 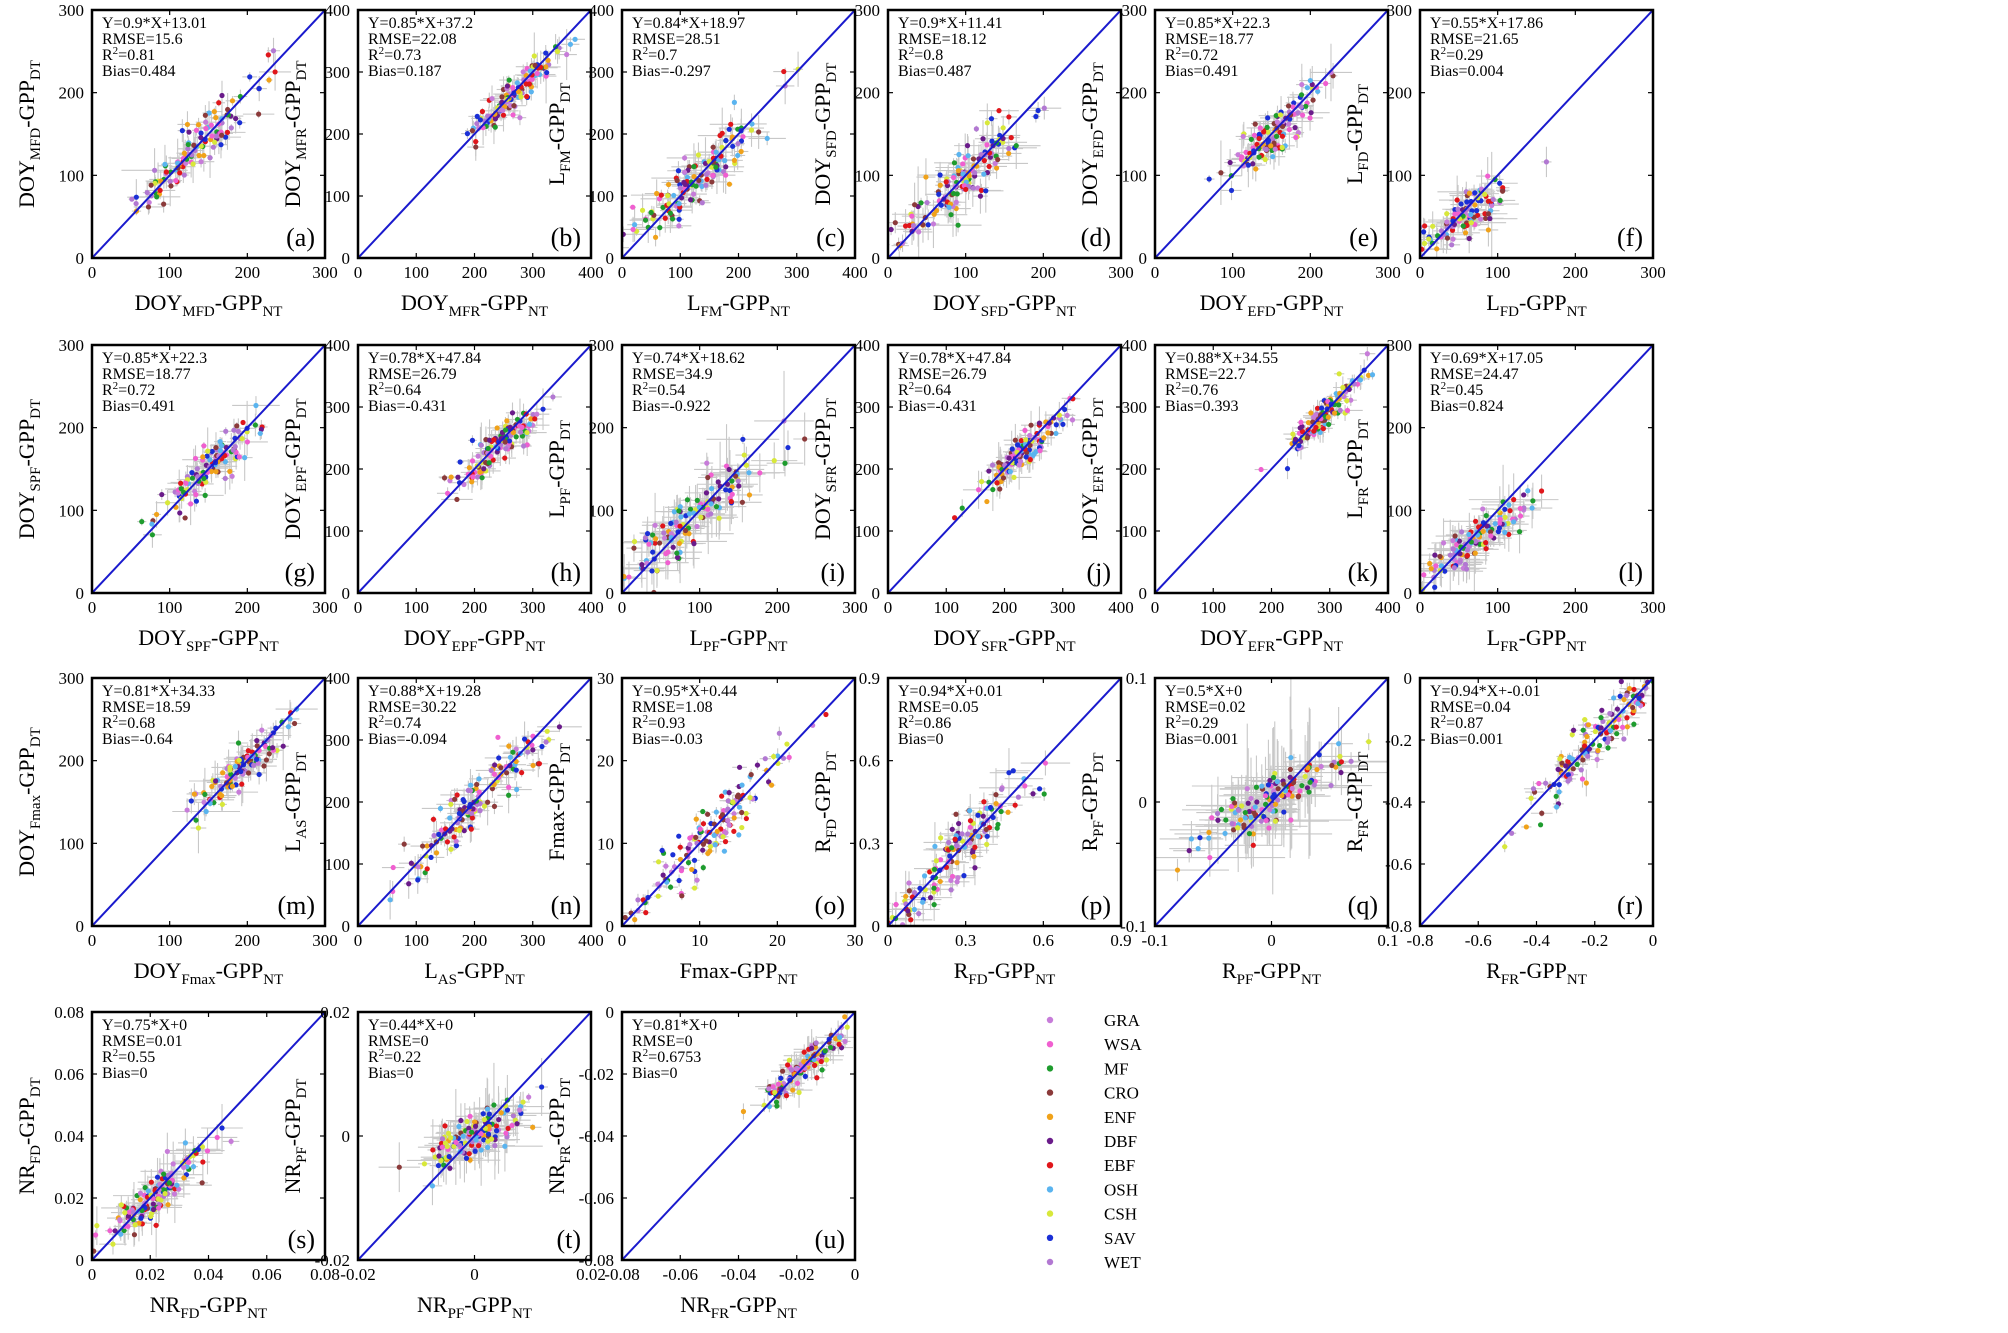 What do you see at coordinates (832, 479) in the screenshot?
I see `y-axis-label-part: SFR` at bounding box center [832, 479].